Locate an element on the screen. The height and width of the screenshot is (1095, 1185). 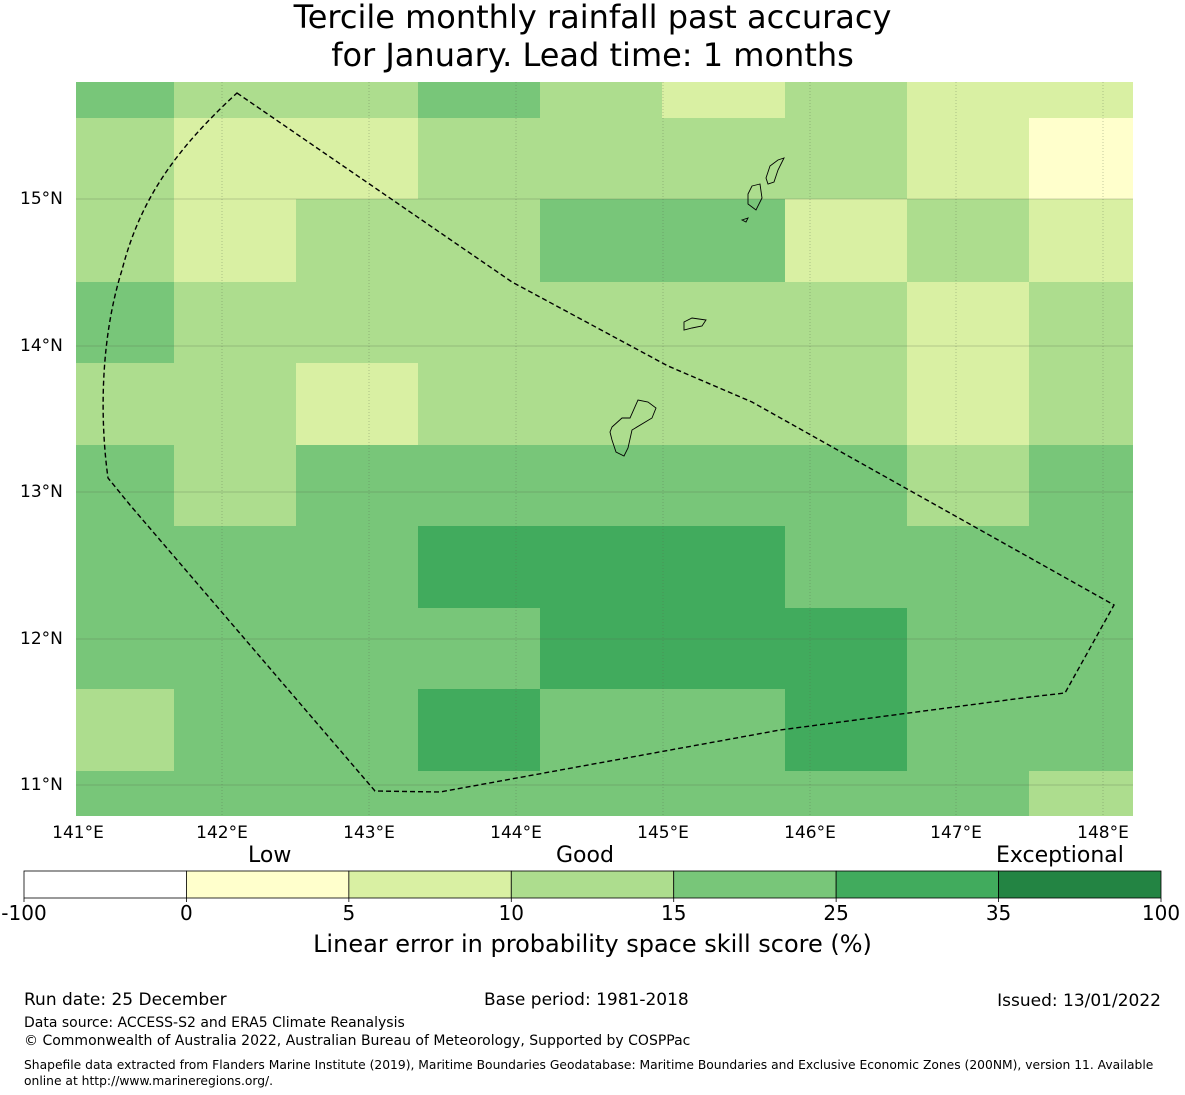
colorbar-tick-label: -100 is located at coordinates (24, 913).